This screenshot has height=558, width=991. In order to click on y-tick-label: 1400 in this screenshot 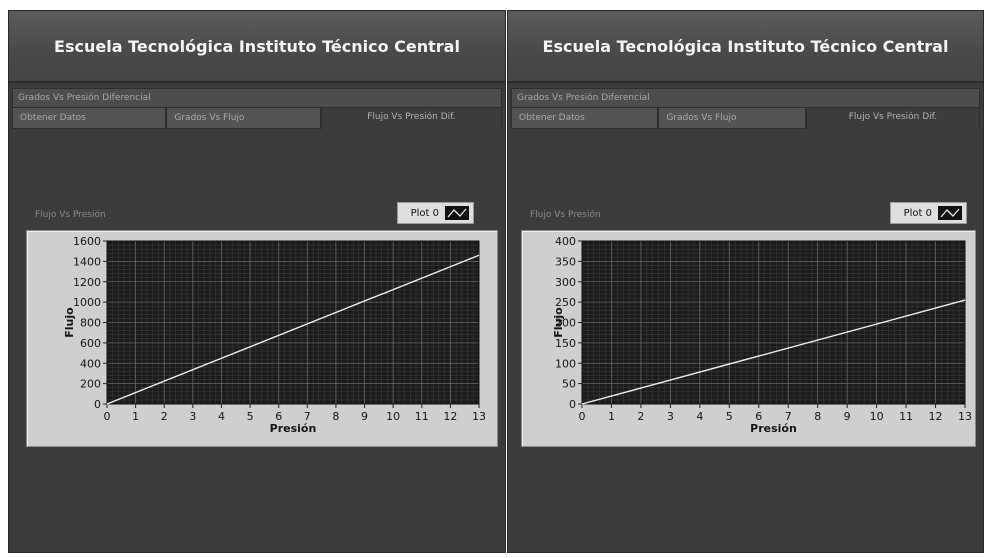, I will do `click(87, 261)`.